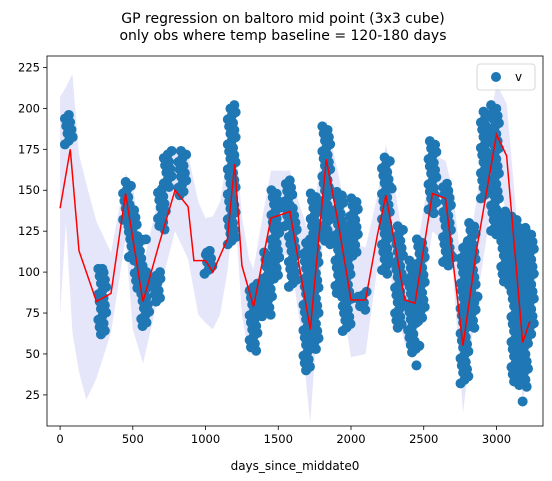 This screenshot has width=552, height=481. Describe the element at coordinates (59, 439) in the screenshot. I see `x-tick-label: 0` at that location.